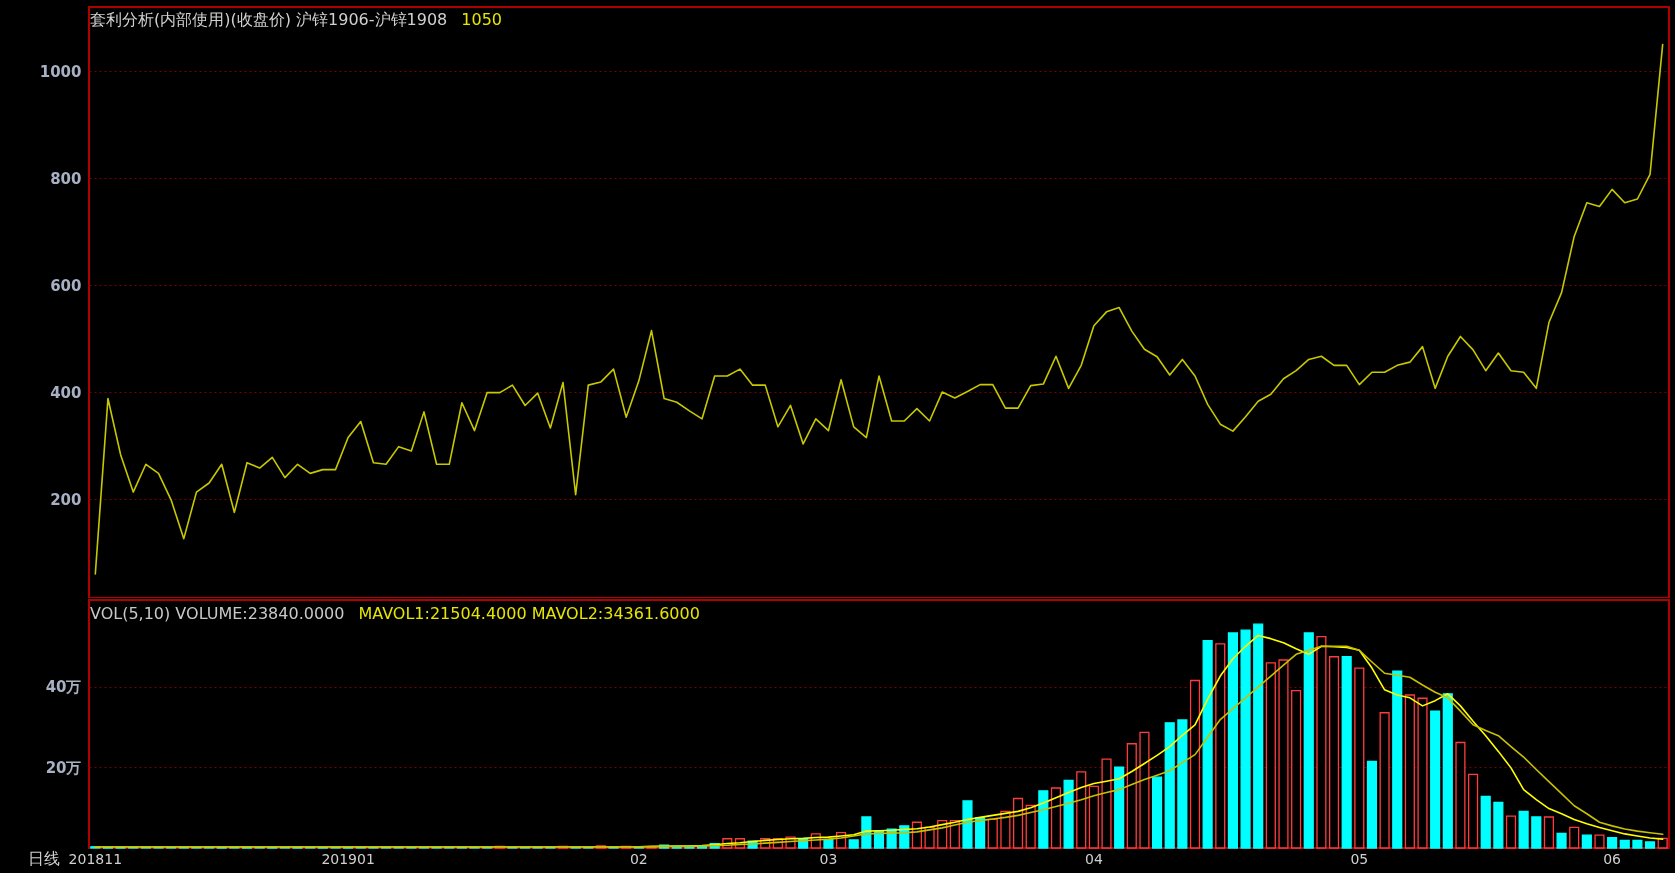  What do you see at coordinates (828, 858) in the screenshot?
I see `x-tick-label: 03` at bounding box center [828, 858].